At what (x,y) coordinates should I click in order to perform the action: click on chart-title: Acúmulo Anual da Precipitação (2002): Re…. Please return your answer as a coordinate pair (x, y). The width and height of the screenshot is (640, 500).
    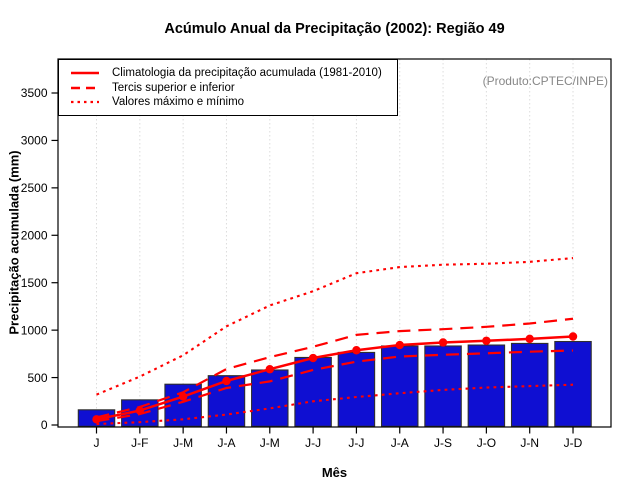
    Looking at the image, I should click on (334, 29).